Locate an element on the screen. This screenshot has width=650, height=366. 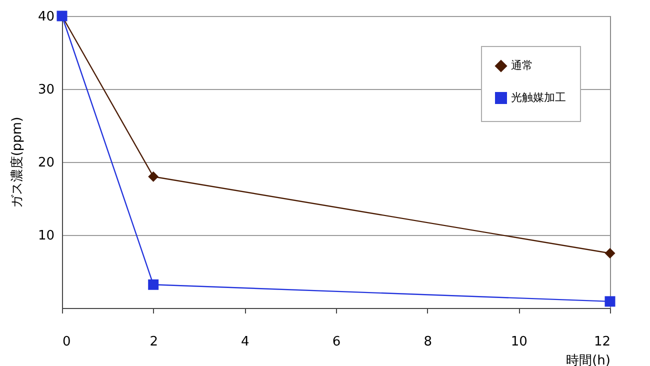
legend-label: 通常 is located at coordinates (522, 65).